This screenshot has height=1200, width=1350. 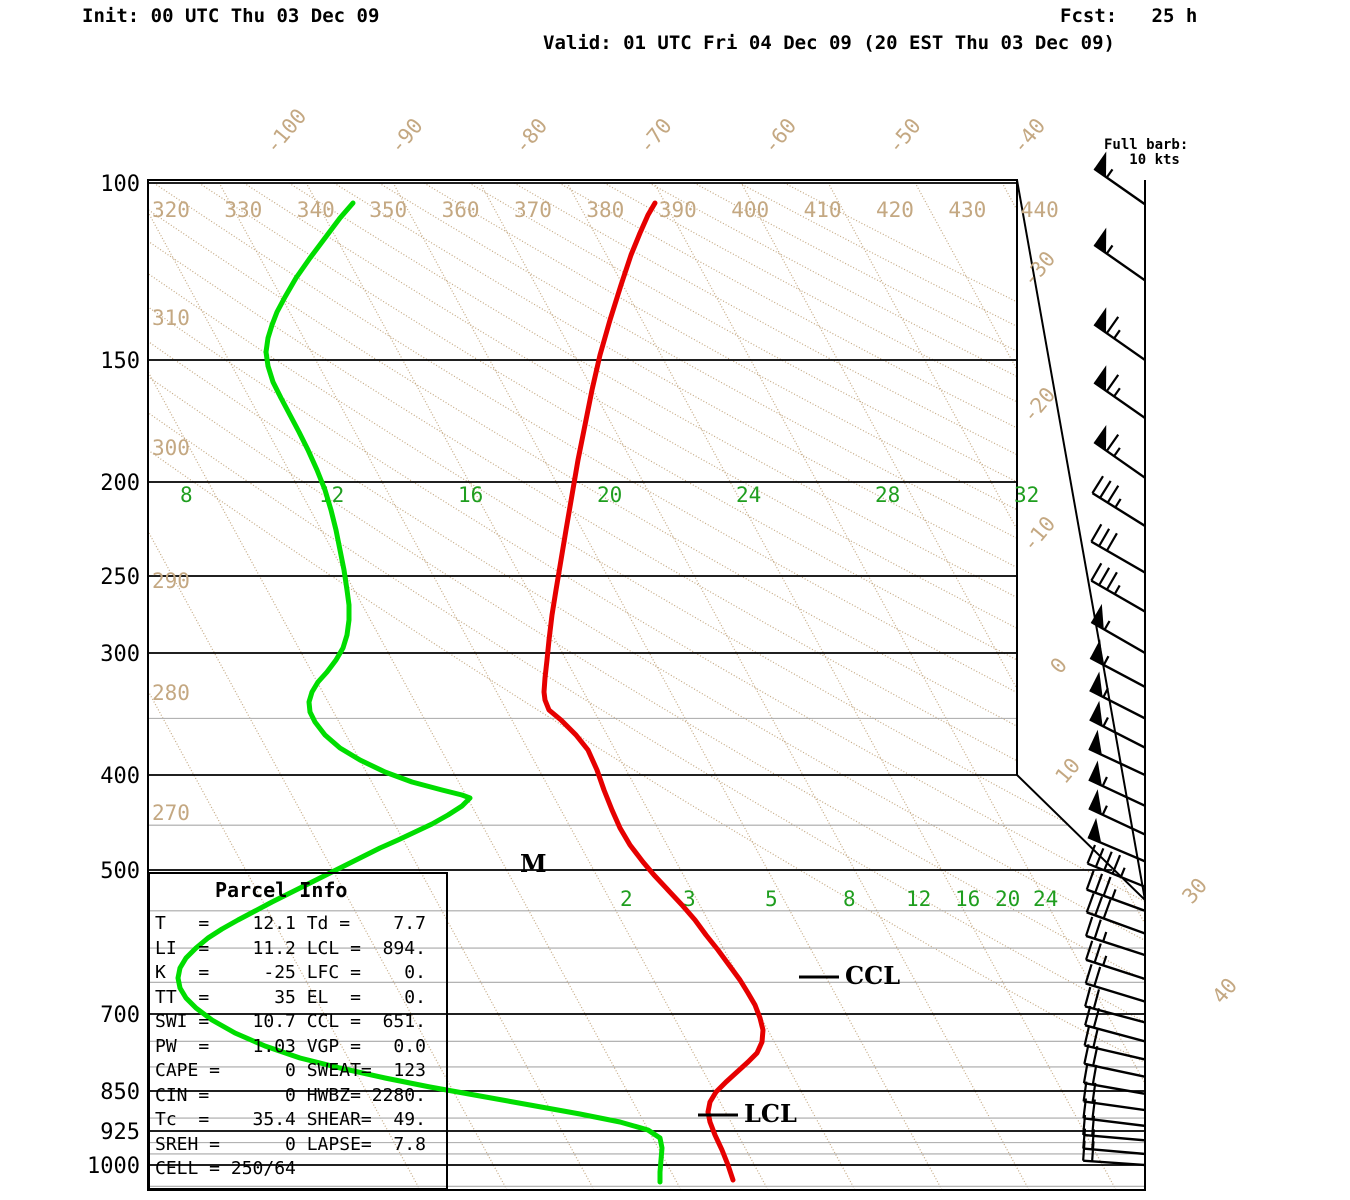 What do you see at coordinates (290, 923) in the screenshot?
I see `parcel-info-row: T = 12.1 Td = 7.7` at bounding box center [290, 923].